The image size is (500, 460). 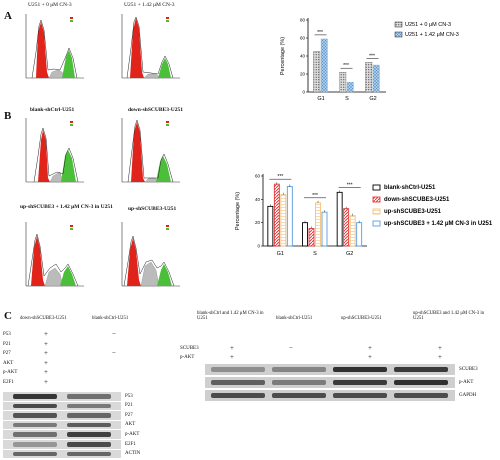 What do you see at coordinates (7, 353) in the screenshot?
I see `blot-row-label: P27` at bounding box center [7, 353].